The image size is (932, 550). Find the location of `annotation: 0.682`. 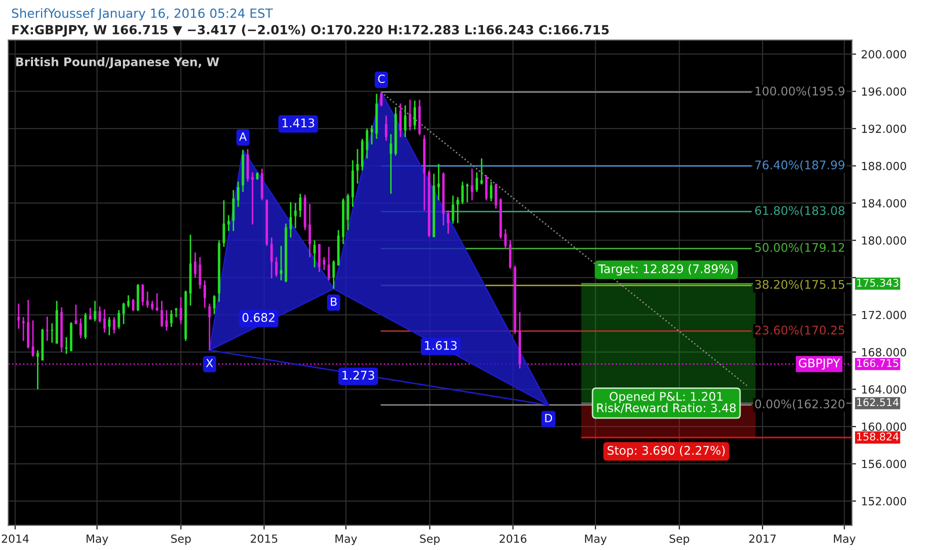

annotation: 0.682 is located at coordinates (258, 317).